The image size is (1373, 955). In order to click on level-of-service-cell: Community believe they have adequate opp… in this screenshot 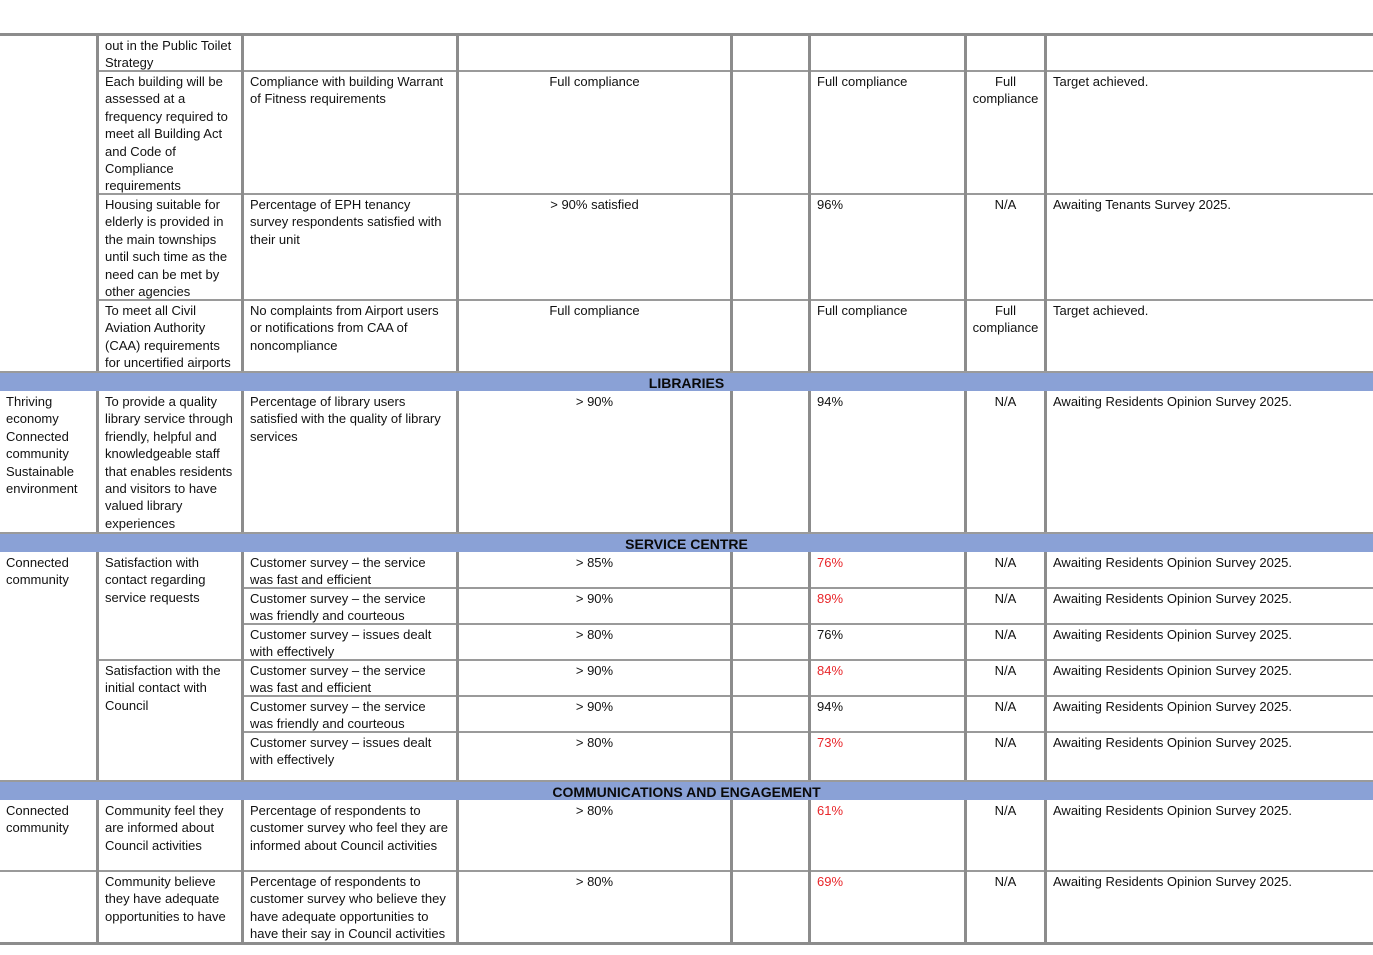, I will do `click(165, 899)`.